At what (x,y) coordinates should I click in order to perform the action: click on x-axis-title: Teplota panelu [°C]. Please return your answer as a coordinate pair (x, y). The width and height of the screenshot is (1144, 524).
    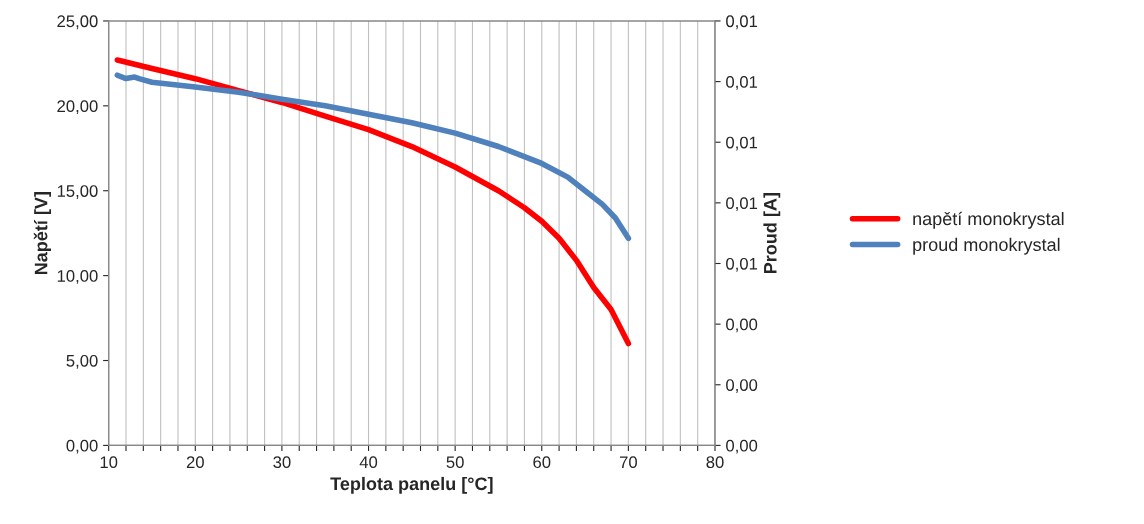
    Looking at the image, I should click on (411, 485).